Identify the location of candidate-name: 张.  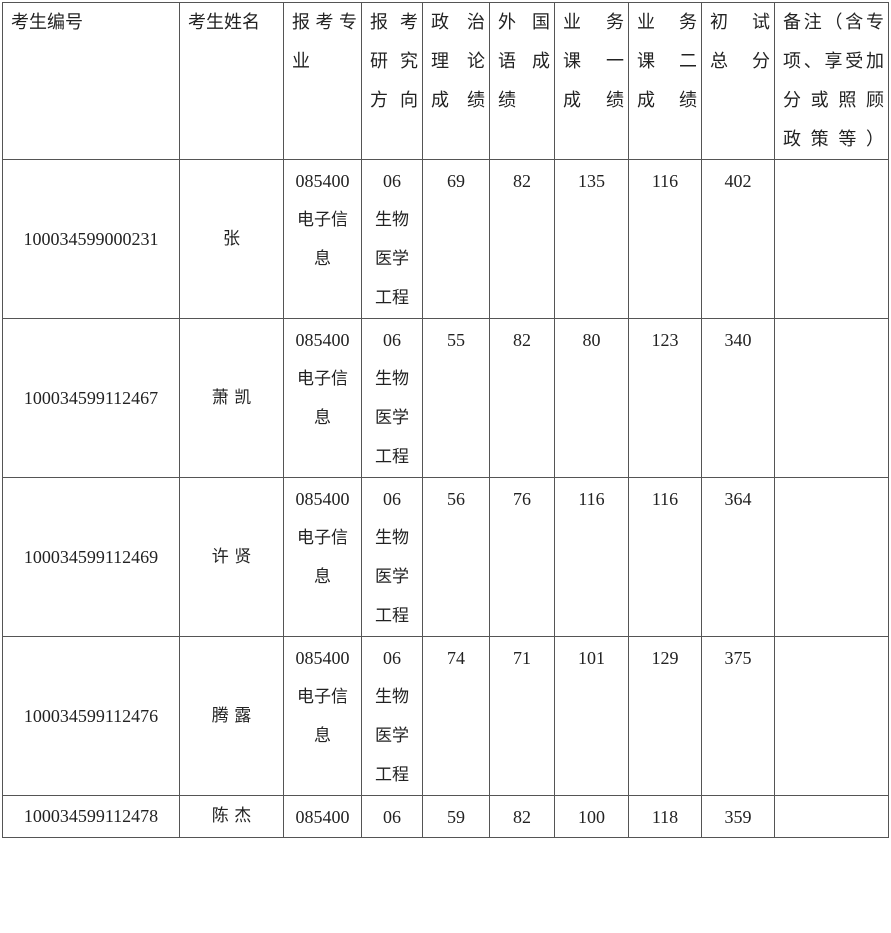
(231, 239).